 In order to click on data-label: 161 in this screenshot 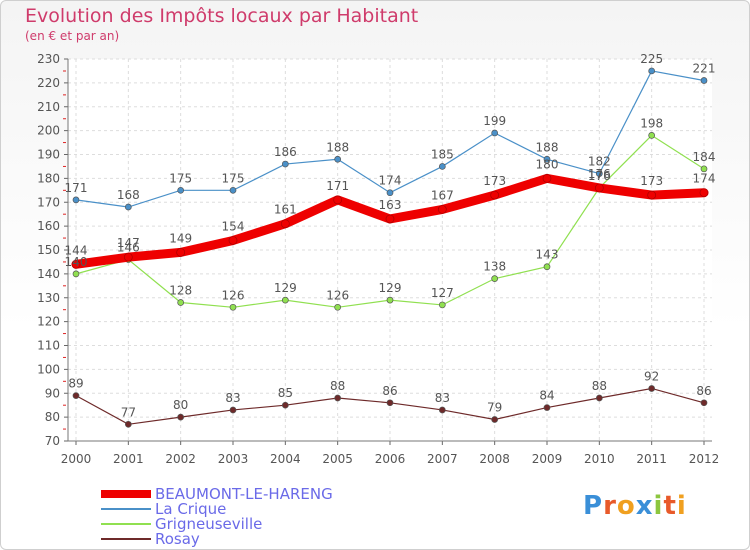, I will do `click(285, 210)`.